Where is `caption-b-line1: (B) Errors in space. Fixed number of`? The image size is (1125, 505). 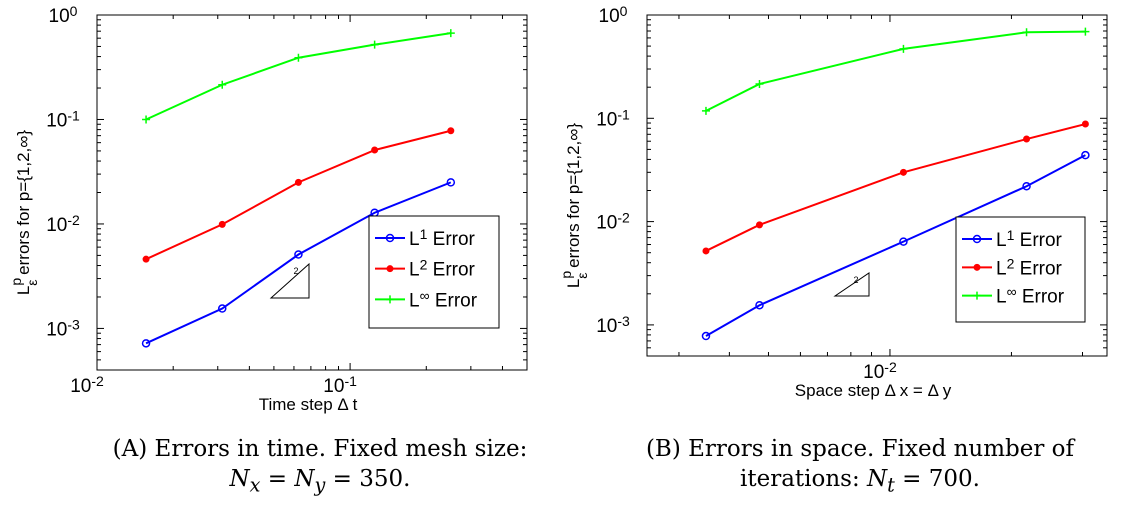 caption-b-line1: (B) Errors in space. Fixed number of is located at coordinates (860, 449).